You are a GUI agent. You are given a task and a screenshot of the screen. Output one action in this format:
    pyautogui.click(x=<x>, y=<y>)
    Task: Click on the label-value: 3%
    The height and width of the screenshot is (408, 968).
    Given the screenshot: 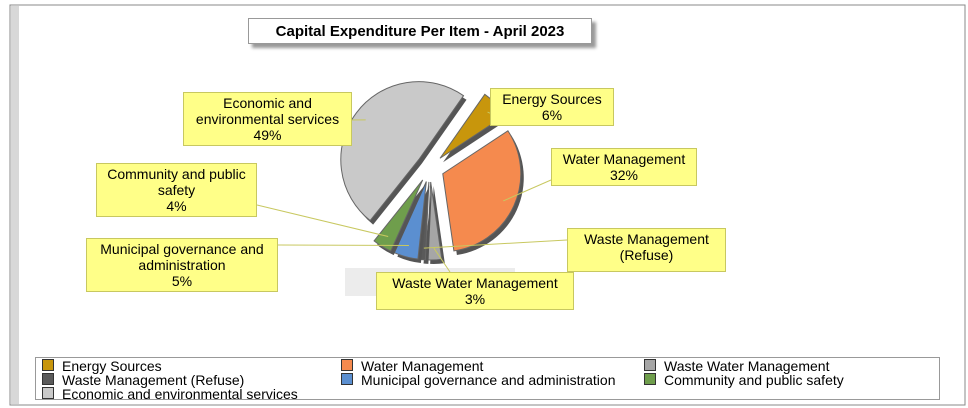 What is the action you would take?
    pyautogui.click(x=475, y=299)
    